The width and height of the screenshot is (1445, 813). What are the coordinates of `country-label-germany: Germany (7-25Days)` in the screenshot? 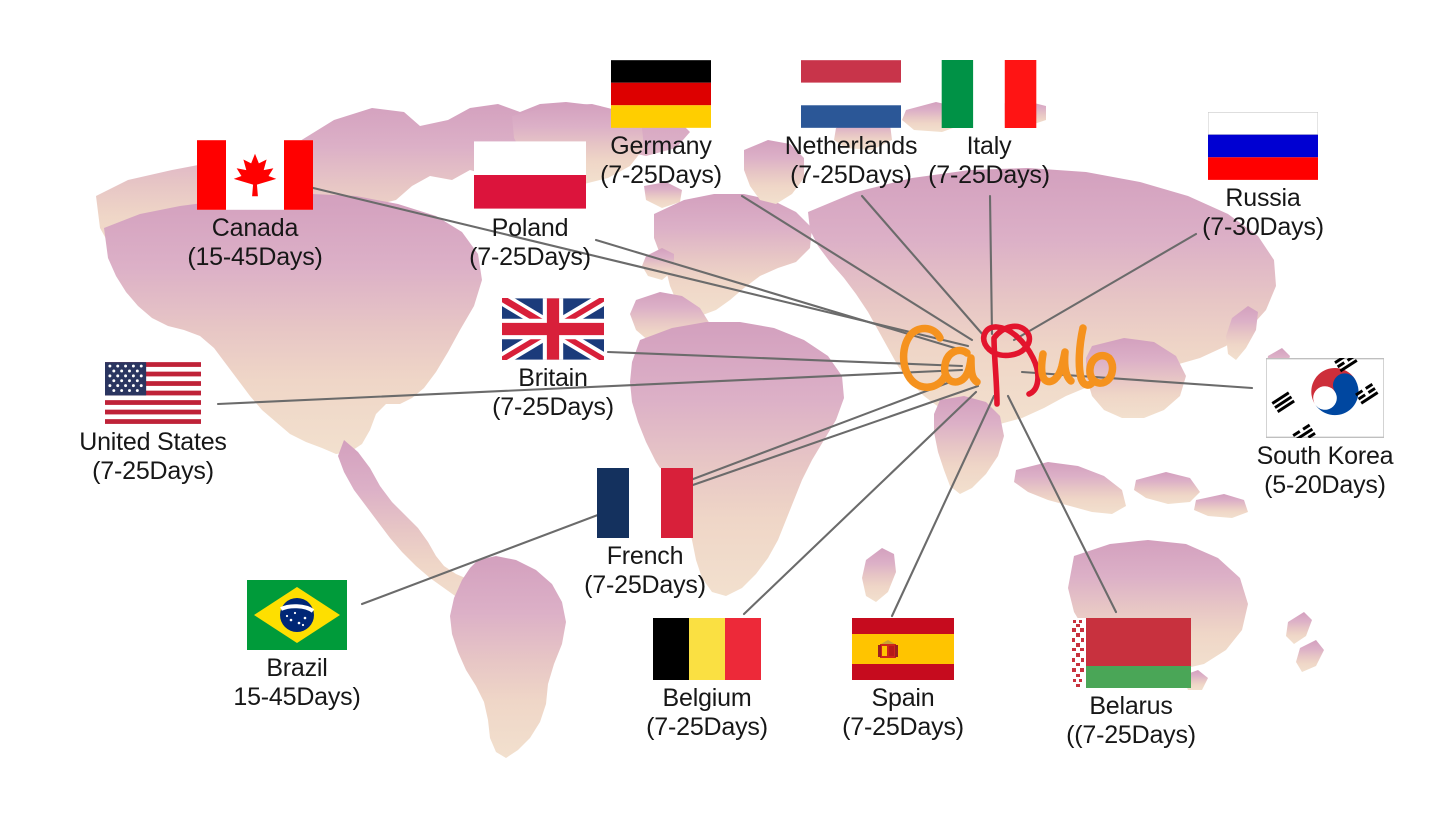 It's located at (661, 160).